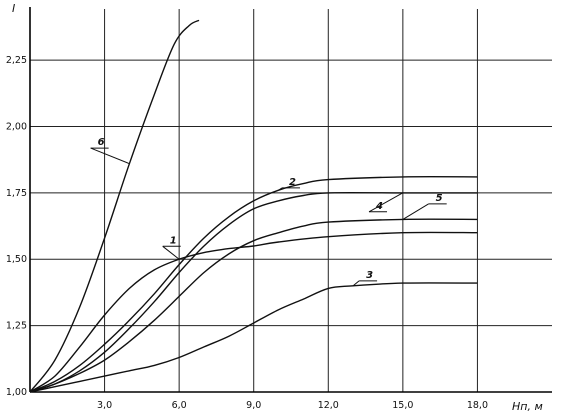 This screenshot has height=417, width=562. What do you see at coordinates (379, 206) in the screenshot?
I see `curve-label-4: 4` at bounding box center [379, 206].